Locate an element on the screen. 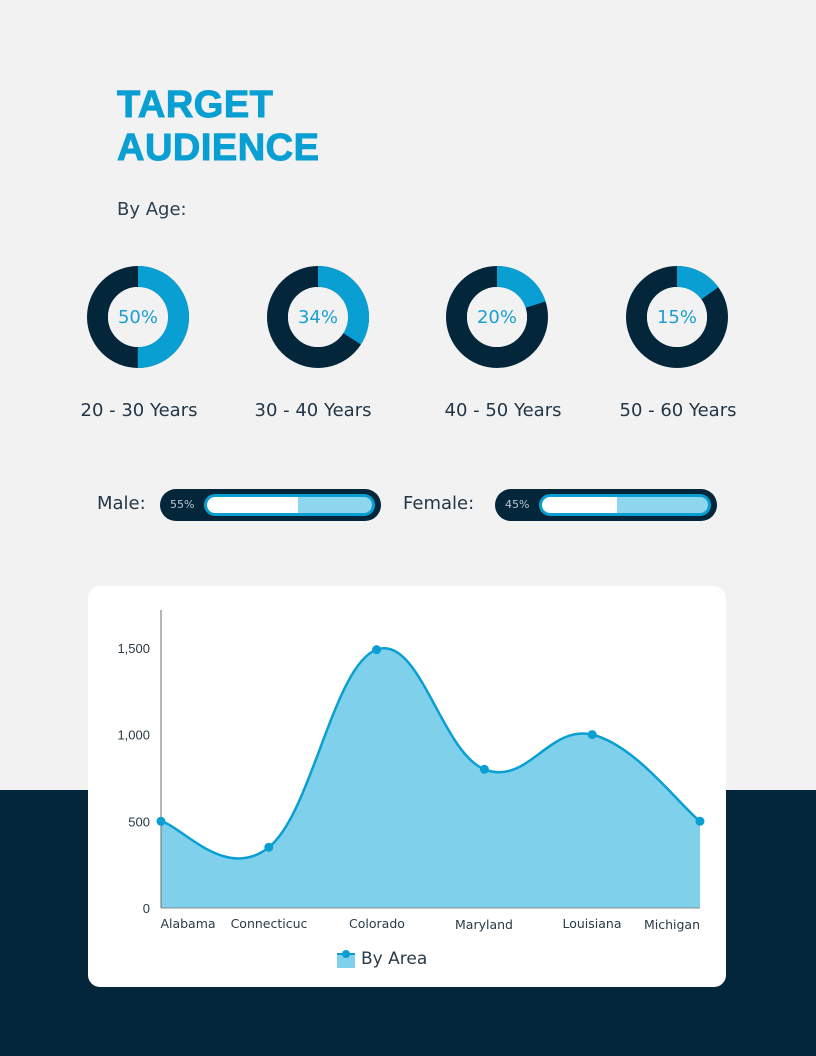 This screenshot has width=816, height=1056. male-progress-fill is located at coordinates (252, 505).